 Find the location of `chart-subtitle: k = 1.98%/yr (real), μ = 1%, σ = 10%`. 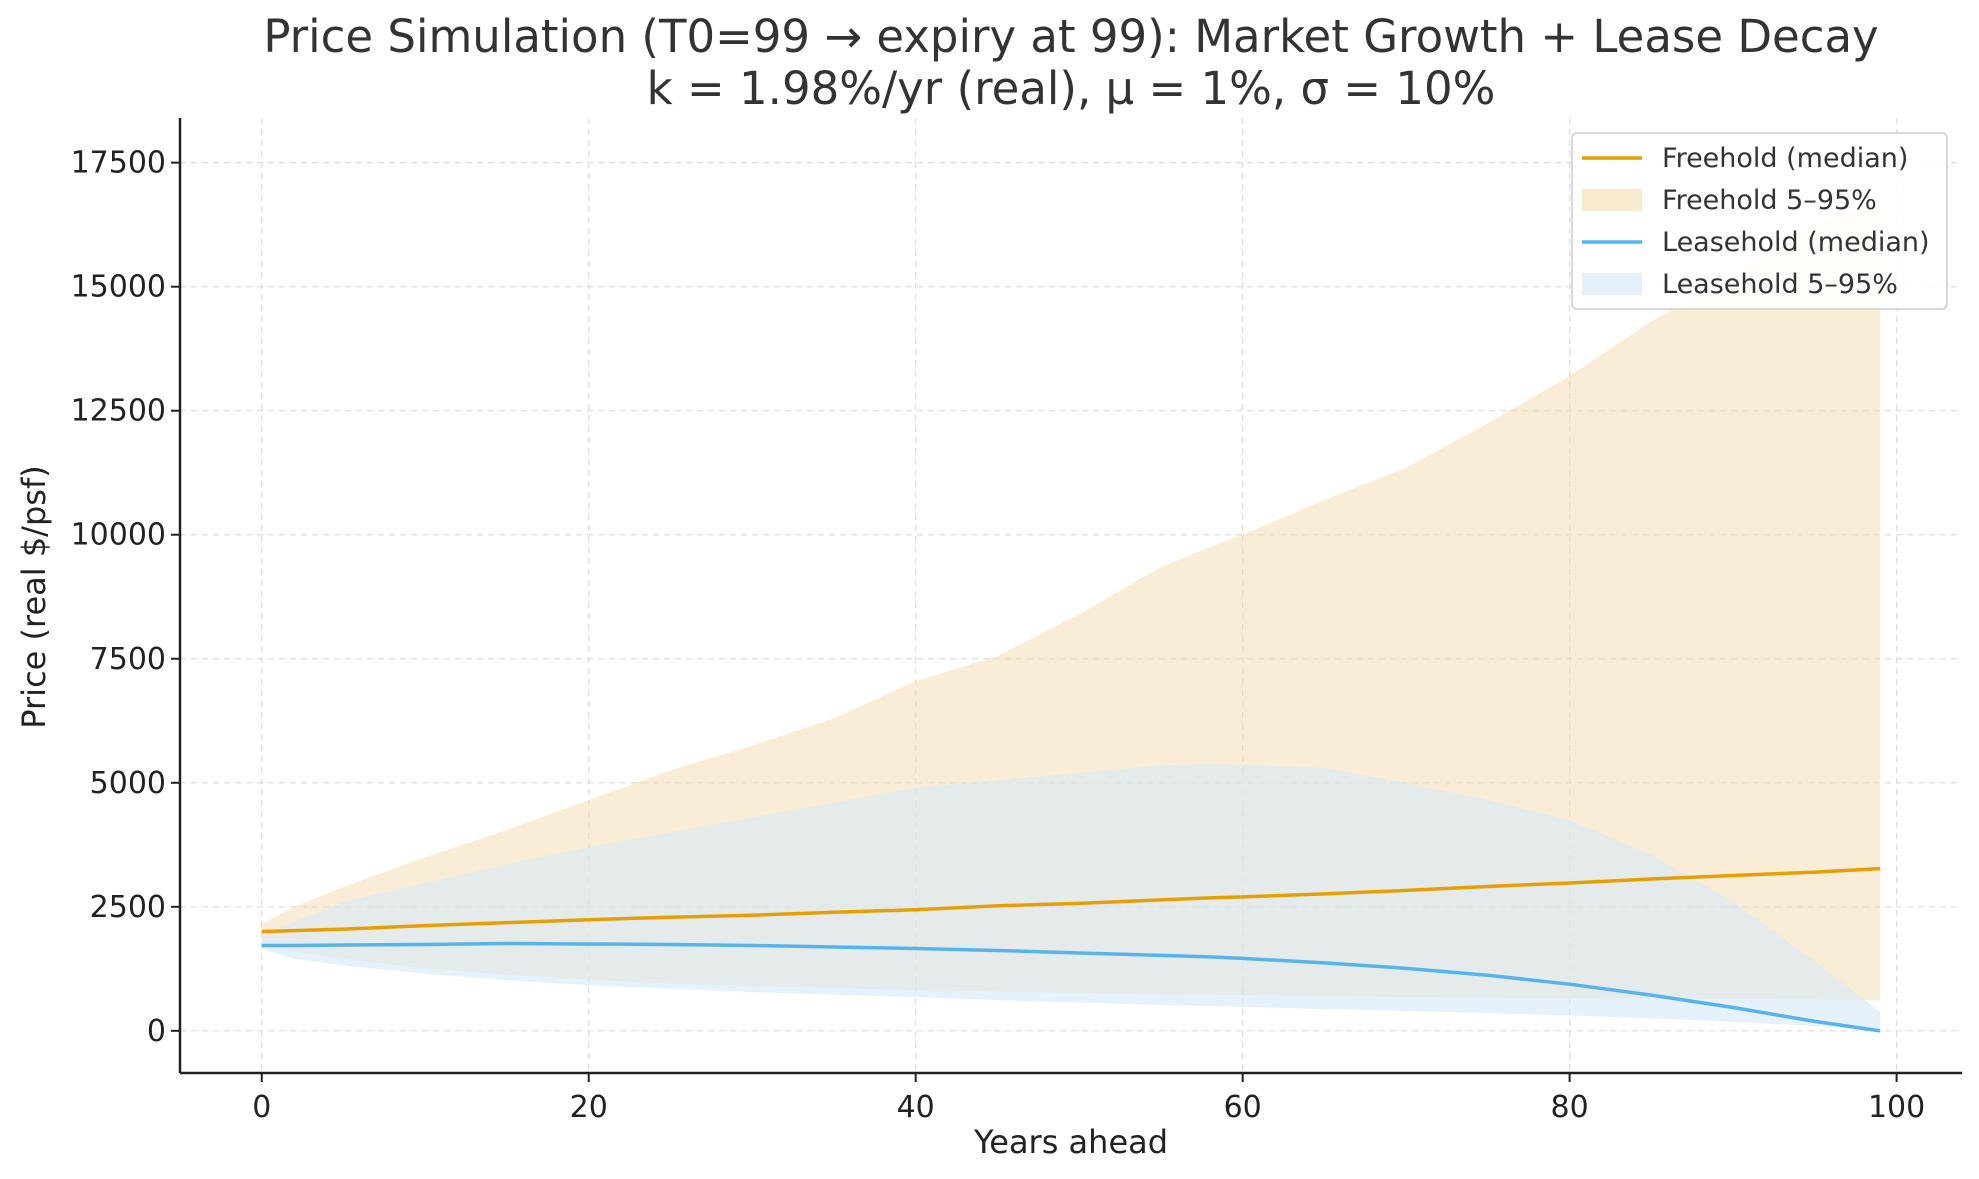

chart-subtitle: k = 1.98%/yr (real), μ = 1%, σ = 10% is located at coordinates (1071, 88).